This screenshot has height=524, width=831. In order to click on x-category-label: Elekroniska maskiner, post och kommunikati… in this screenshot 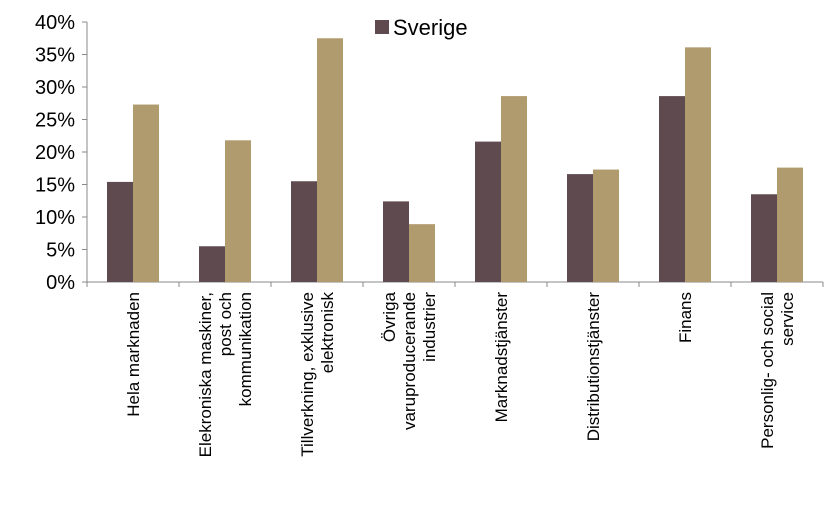, I will do `click(225, 374)`.